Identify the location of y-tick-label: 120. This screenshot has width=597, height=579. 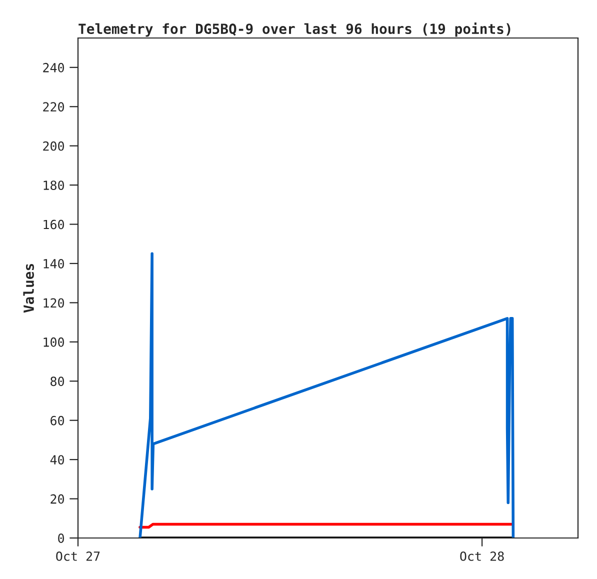
(54, 303).